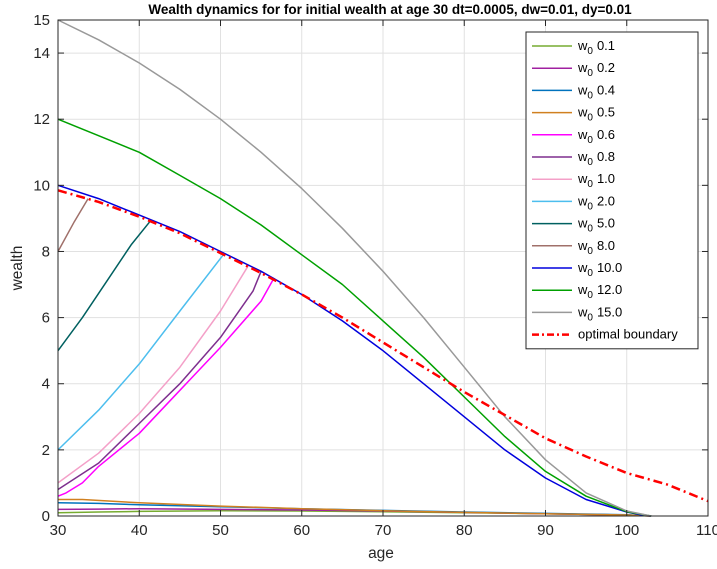 The image size is (717, 569). What do you see at coordinates (606, 45) in the screenshot?
I see `legend-entry-label: 0.1` at bounding box center [606, 45].